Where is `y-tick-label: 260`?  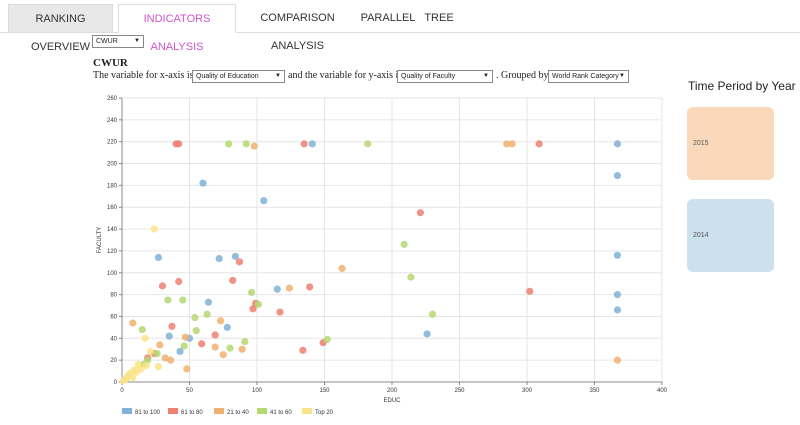
y-tick-label: 260 is located at coordinates (112, 99).